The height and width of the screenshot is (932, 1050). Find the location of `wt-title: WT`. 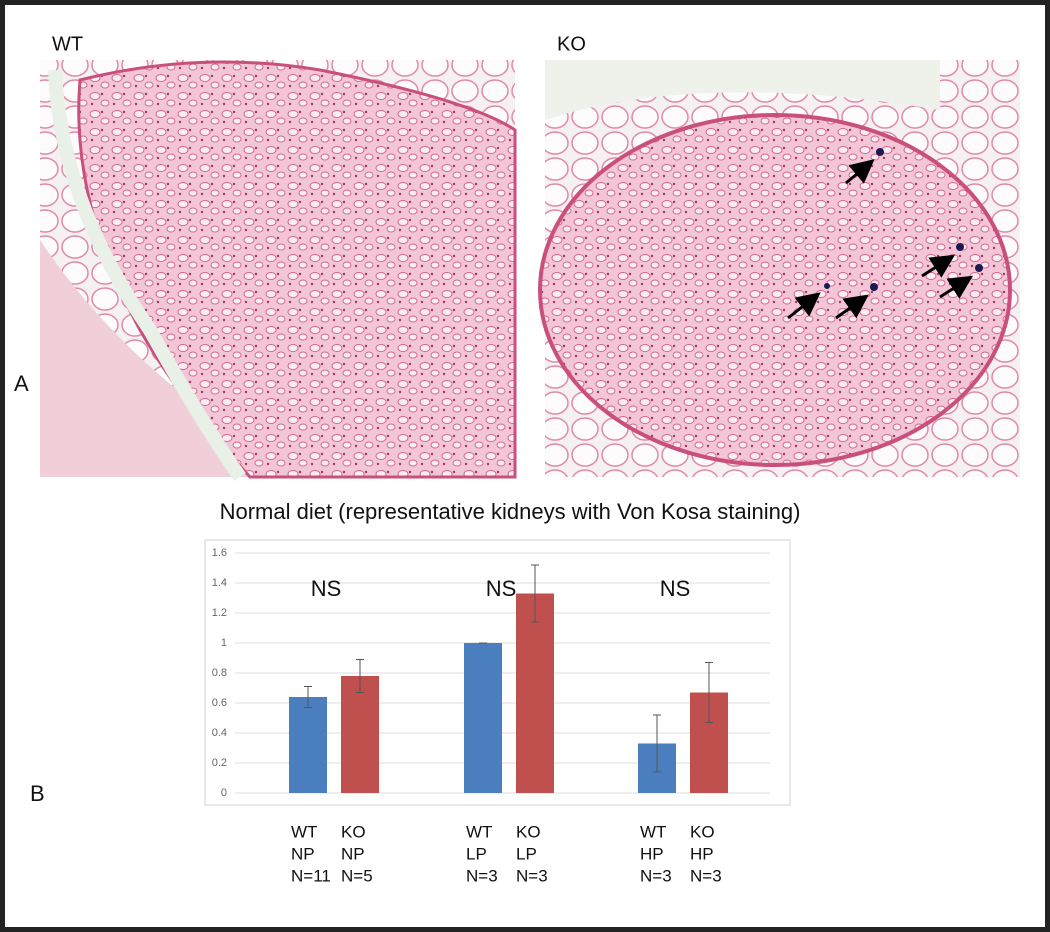

wt-title: WT is located at coordinates (67, 44).